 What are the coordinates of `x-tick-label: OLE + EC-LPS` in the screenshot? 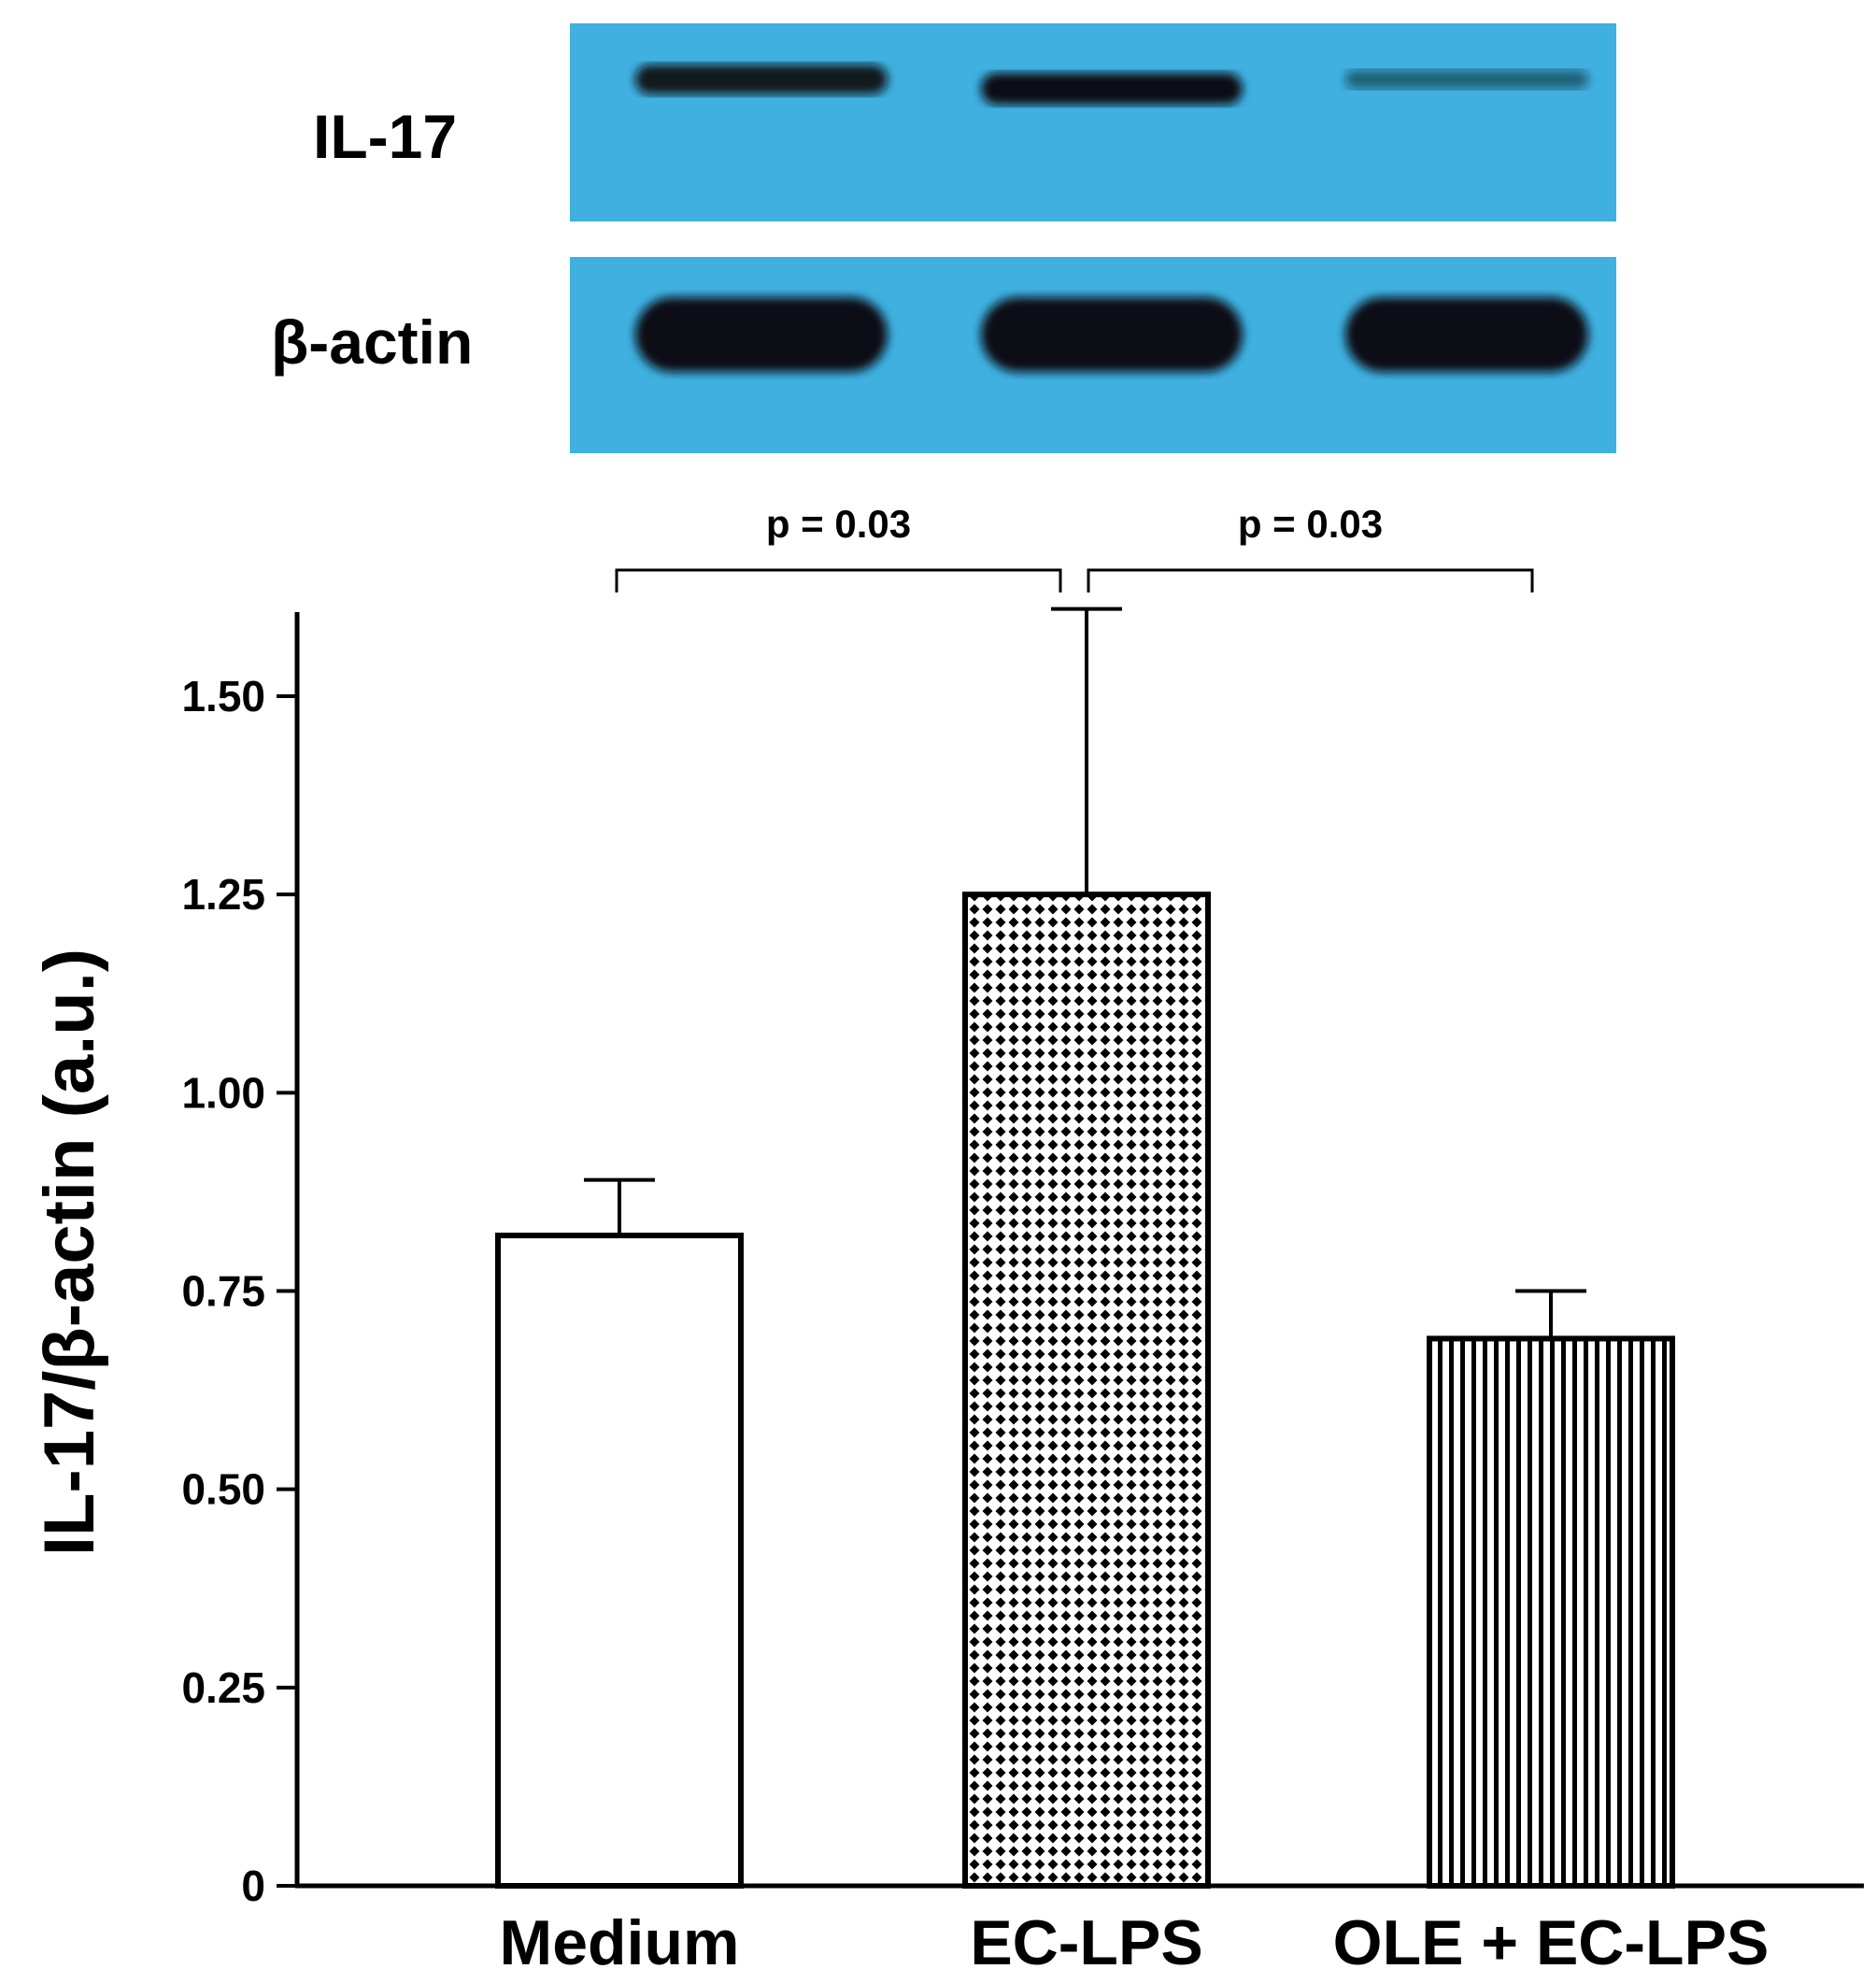 It's located at (1551, 1943).